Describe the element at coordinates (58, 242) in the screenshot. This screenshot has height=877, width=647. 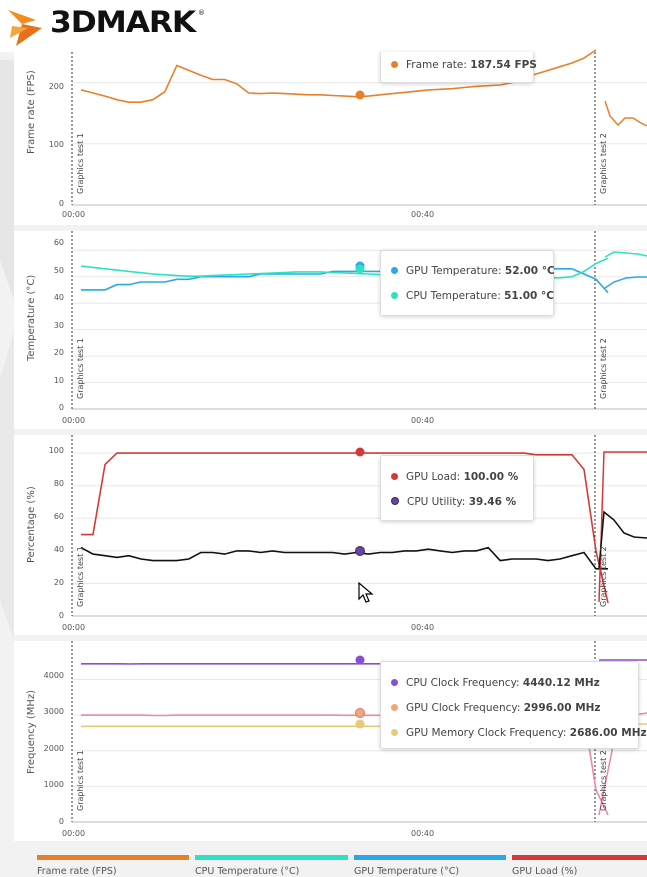
I see `ytick: 60` at that location.